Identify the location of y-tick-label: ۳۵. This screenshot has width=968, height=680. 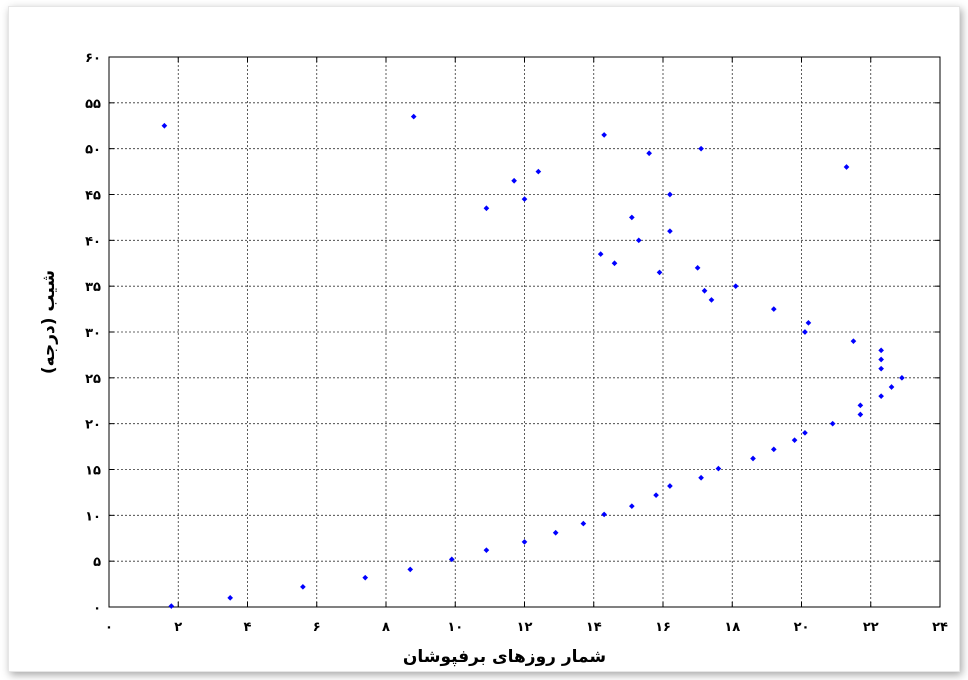
(93, 287).